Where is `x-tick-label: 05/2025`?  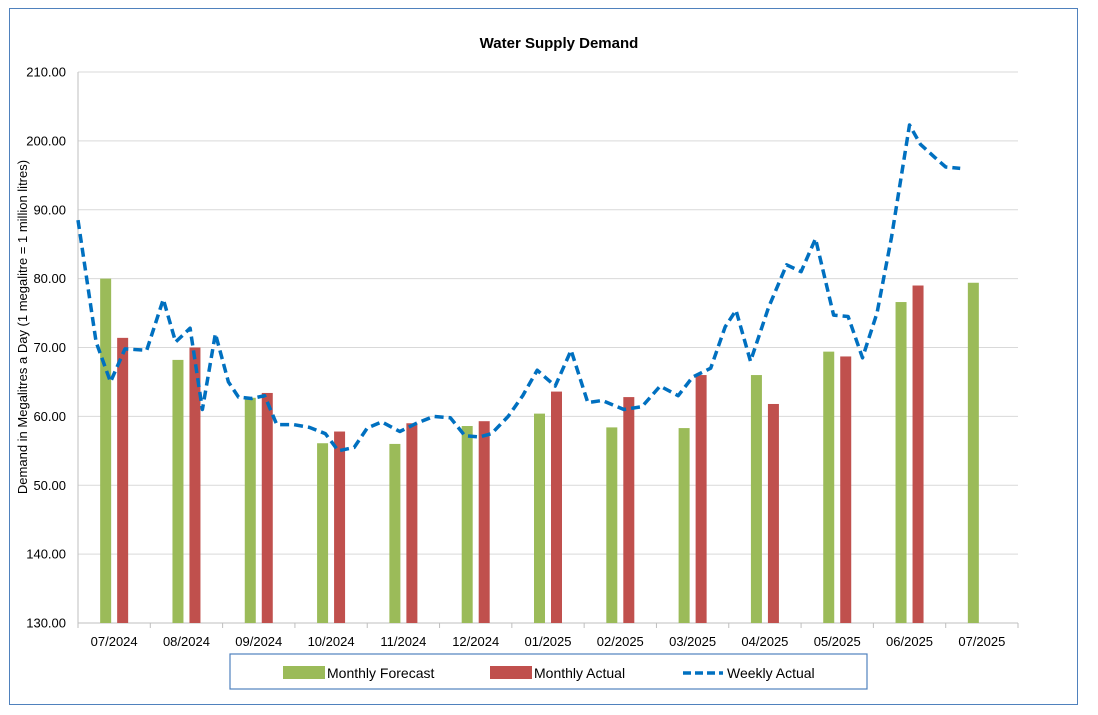 x-tick-label: 05/2025 is located at coordinates (837, 641).